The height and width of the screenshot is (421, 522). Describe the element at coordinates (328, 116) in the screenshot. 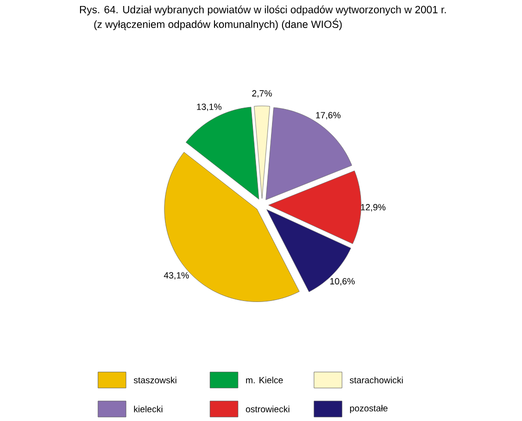

I see `data-label: 17,6%` at that location.